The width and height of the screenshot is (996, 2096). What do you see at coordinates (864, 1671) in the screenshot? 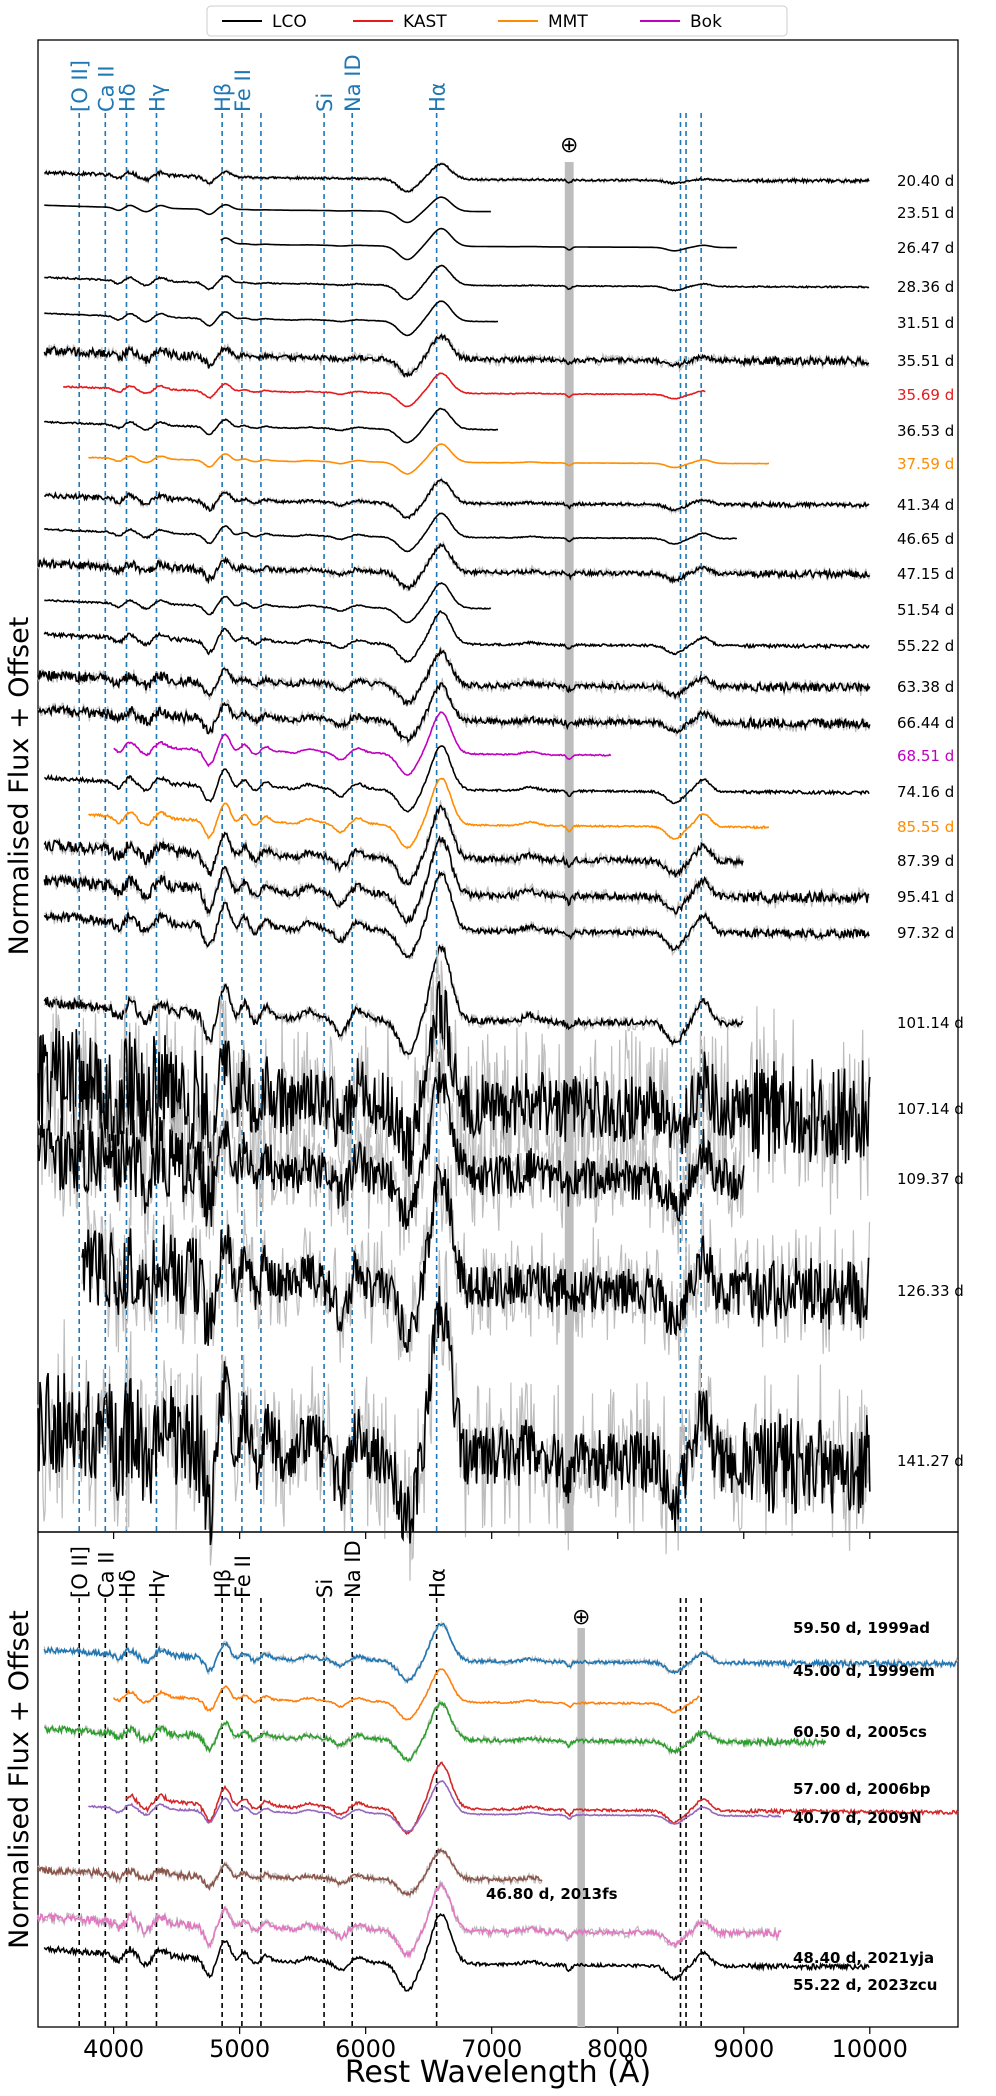
I see `series-label: 45.00 d, 1999em` at bounding box center [864, 1671].